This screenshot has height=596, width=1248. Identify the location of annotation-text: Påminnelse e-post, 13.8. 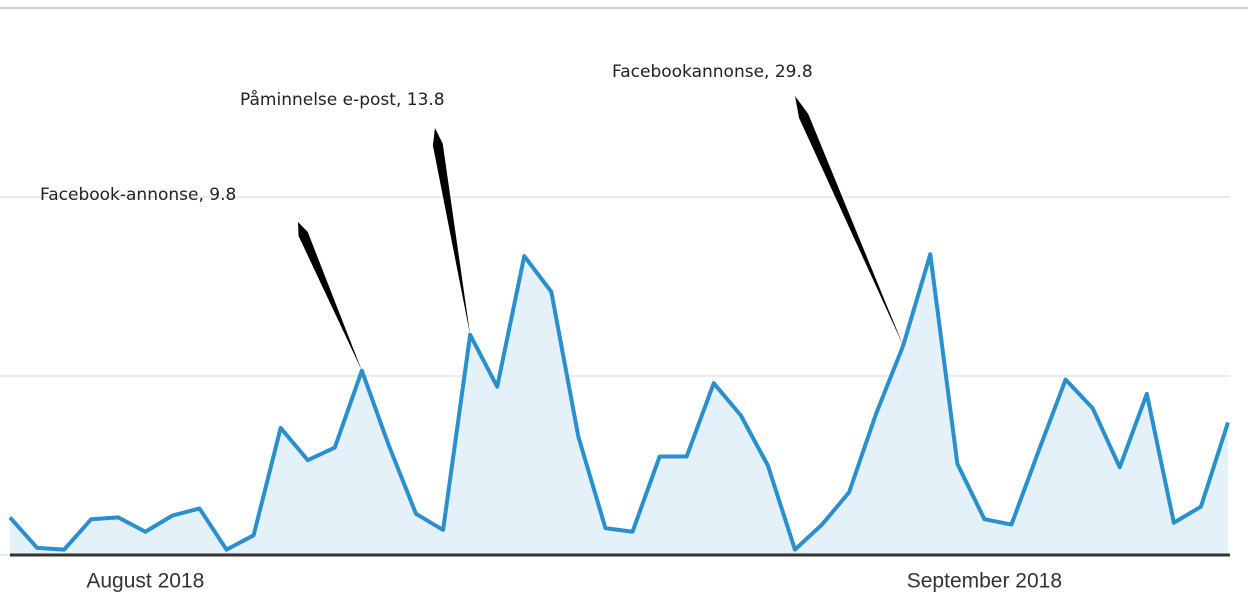
(342, 99).